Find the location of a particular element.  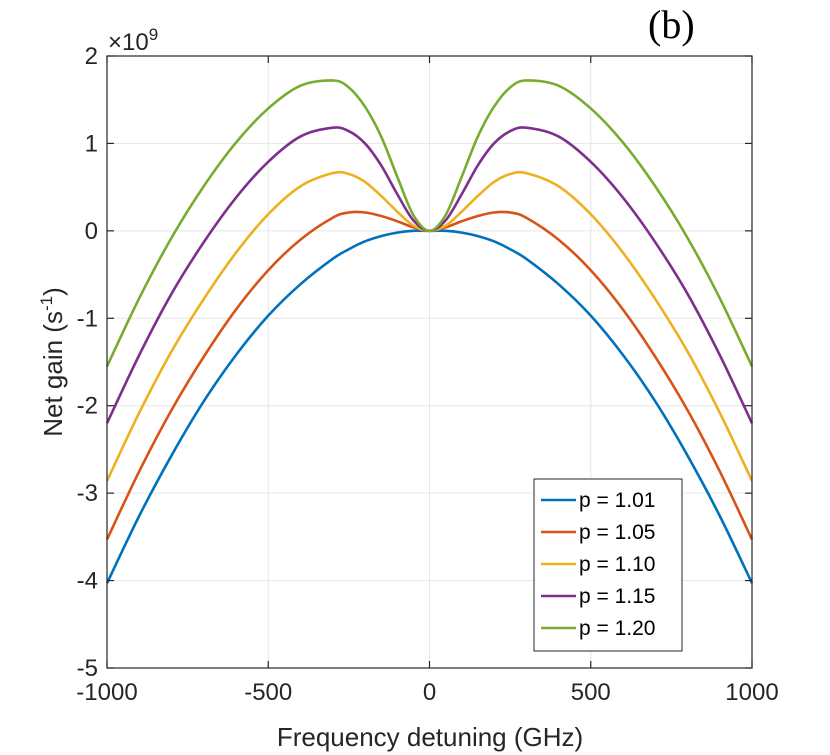

y-tick-label: 1 is located at coordinates (91, 143).